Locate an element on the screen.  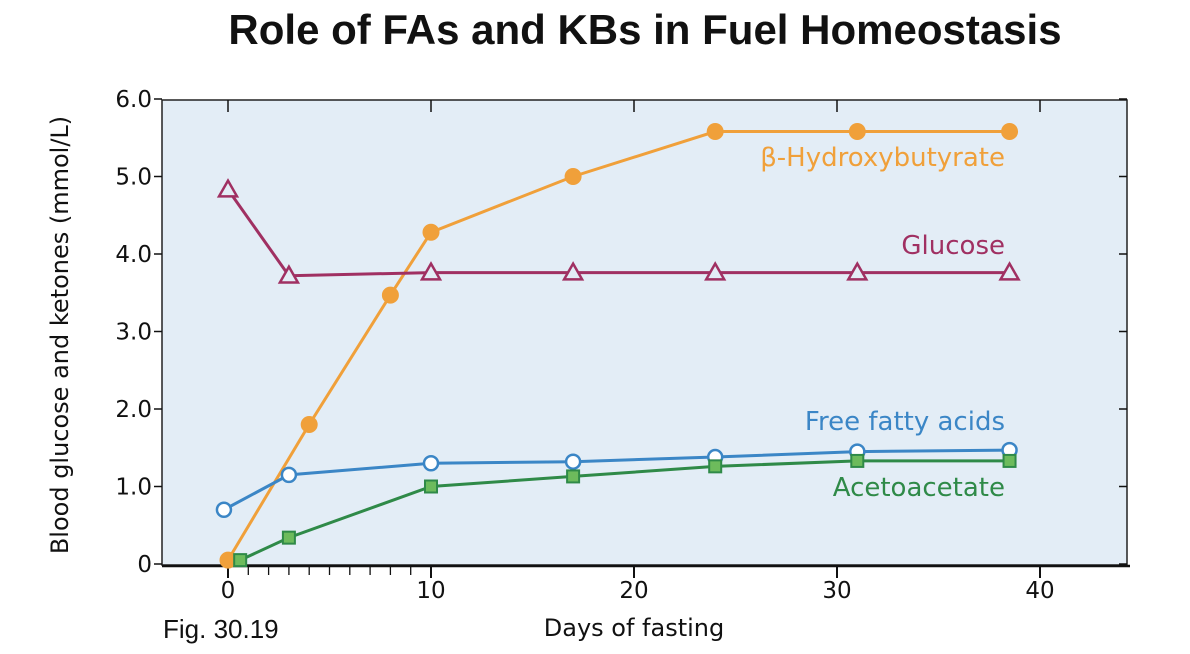
series-label-acetoacetate: Acetoacetate is located at coordinates (919, 488).